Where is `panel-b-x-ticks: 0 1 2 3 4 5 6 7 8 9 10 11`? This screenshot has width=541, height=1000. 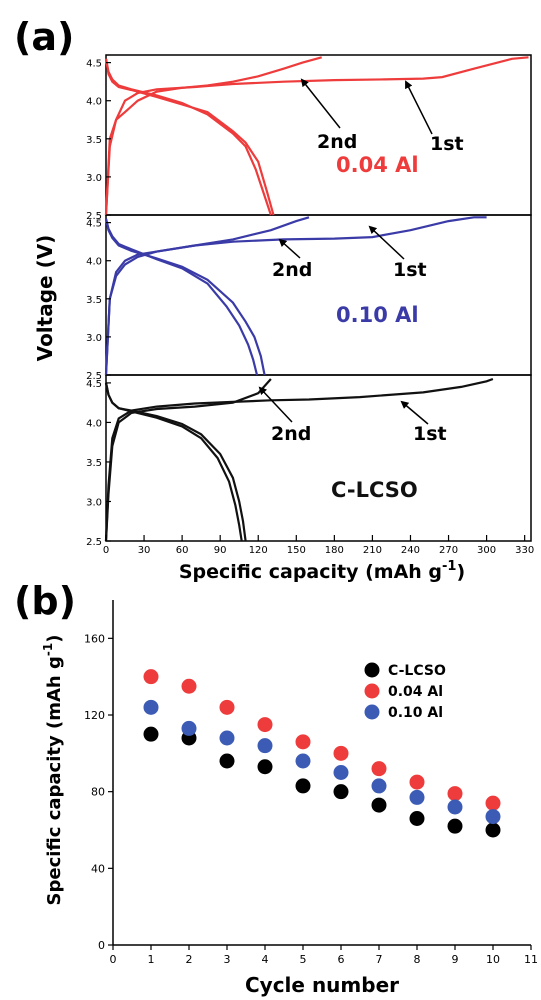
panel-b-x-ticks: 0 1 2 3 4 5 6 7 8 9 10 11 is located at coordinates (324, 955).